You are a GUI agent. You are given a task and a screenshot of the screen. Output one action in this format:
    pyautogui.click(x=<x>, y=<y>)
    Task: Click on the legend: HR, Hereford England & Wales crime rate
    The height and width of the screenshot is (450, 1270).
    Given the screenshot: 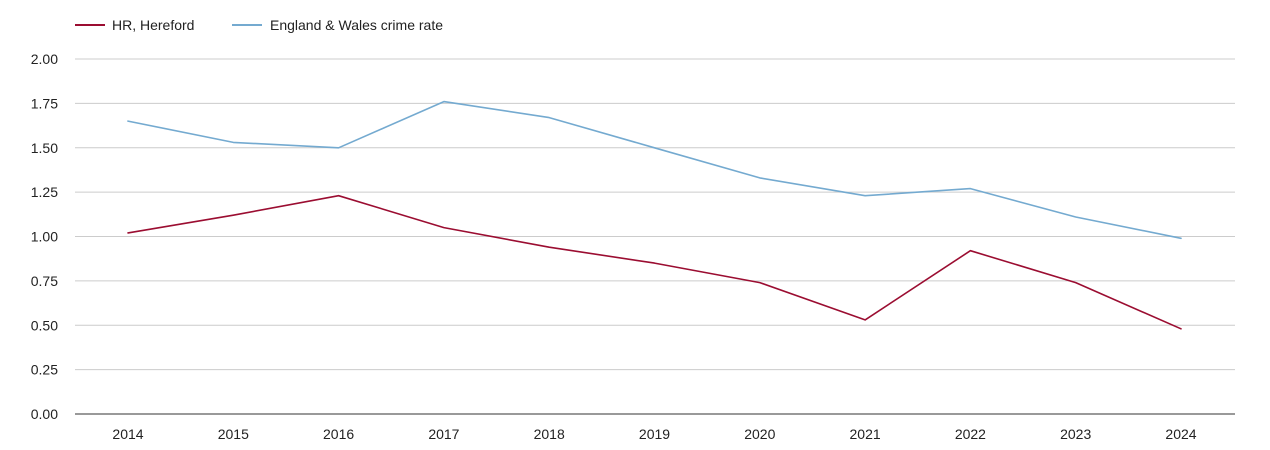 What is the action you would take?
    pyautogui.click(x=259, y=25)
    